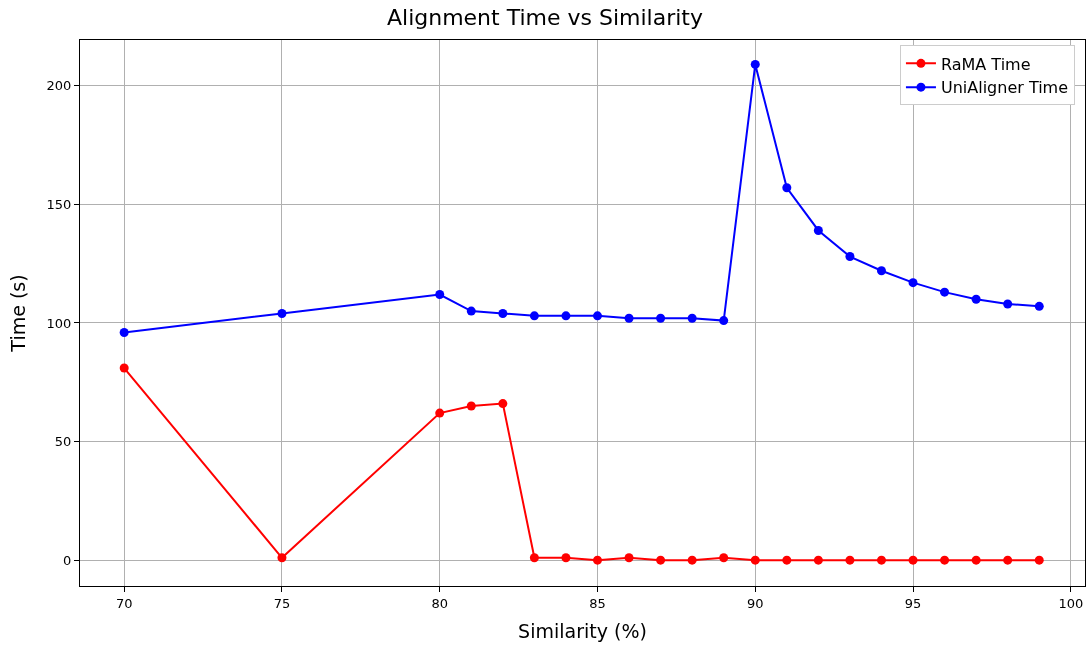 The width and height of the screenshot is (1090, 646). I want to click on y-tick-label: 50, so click(63, 442).